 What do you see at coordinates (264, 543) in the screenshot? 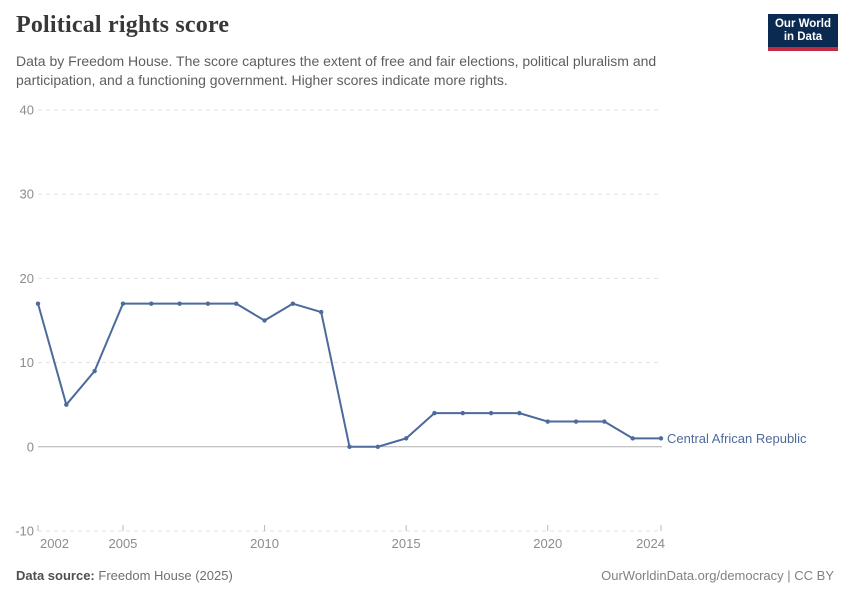
I see `x-axis-tick-label: 2010` at bounding box center [264, 543].